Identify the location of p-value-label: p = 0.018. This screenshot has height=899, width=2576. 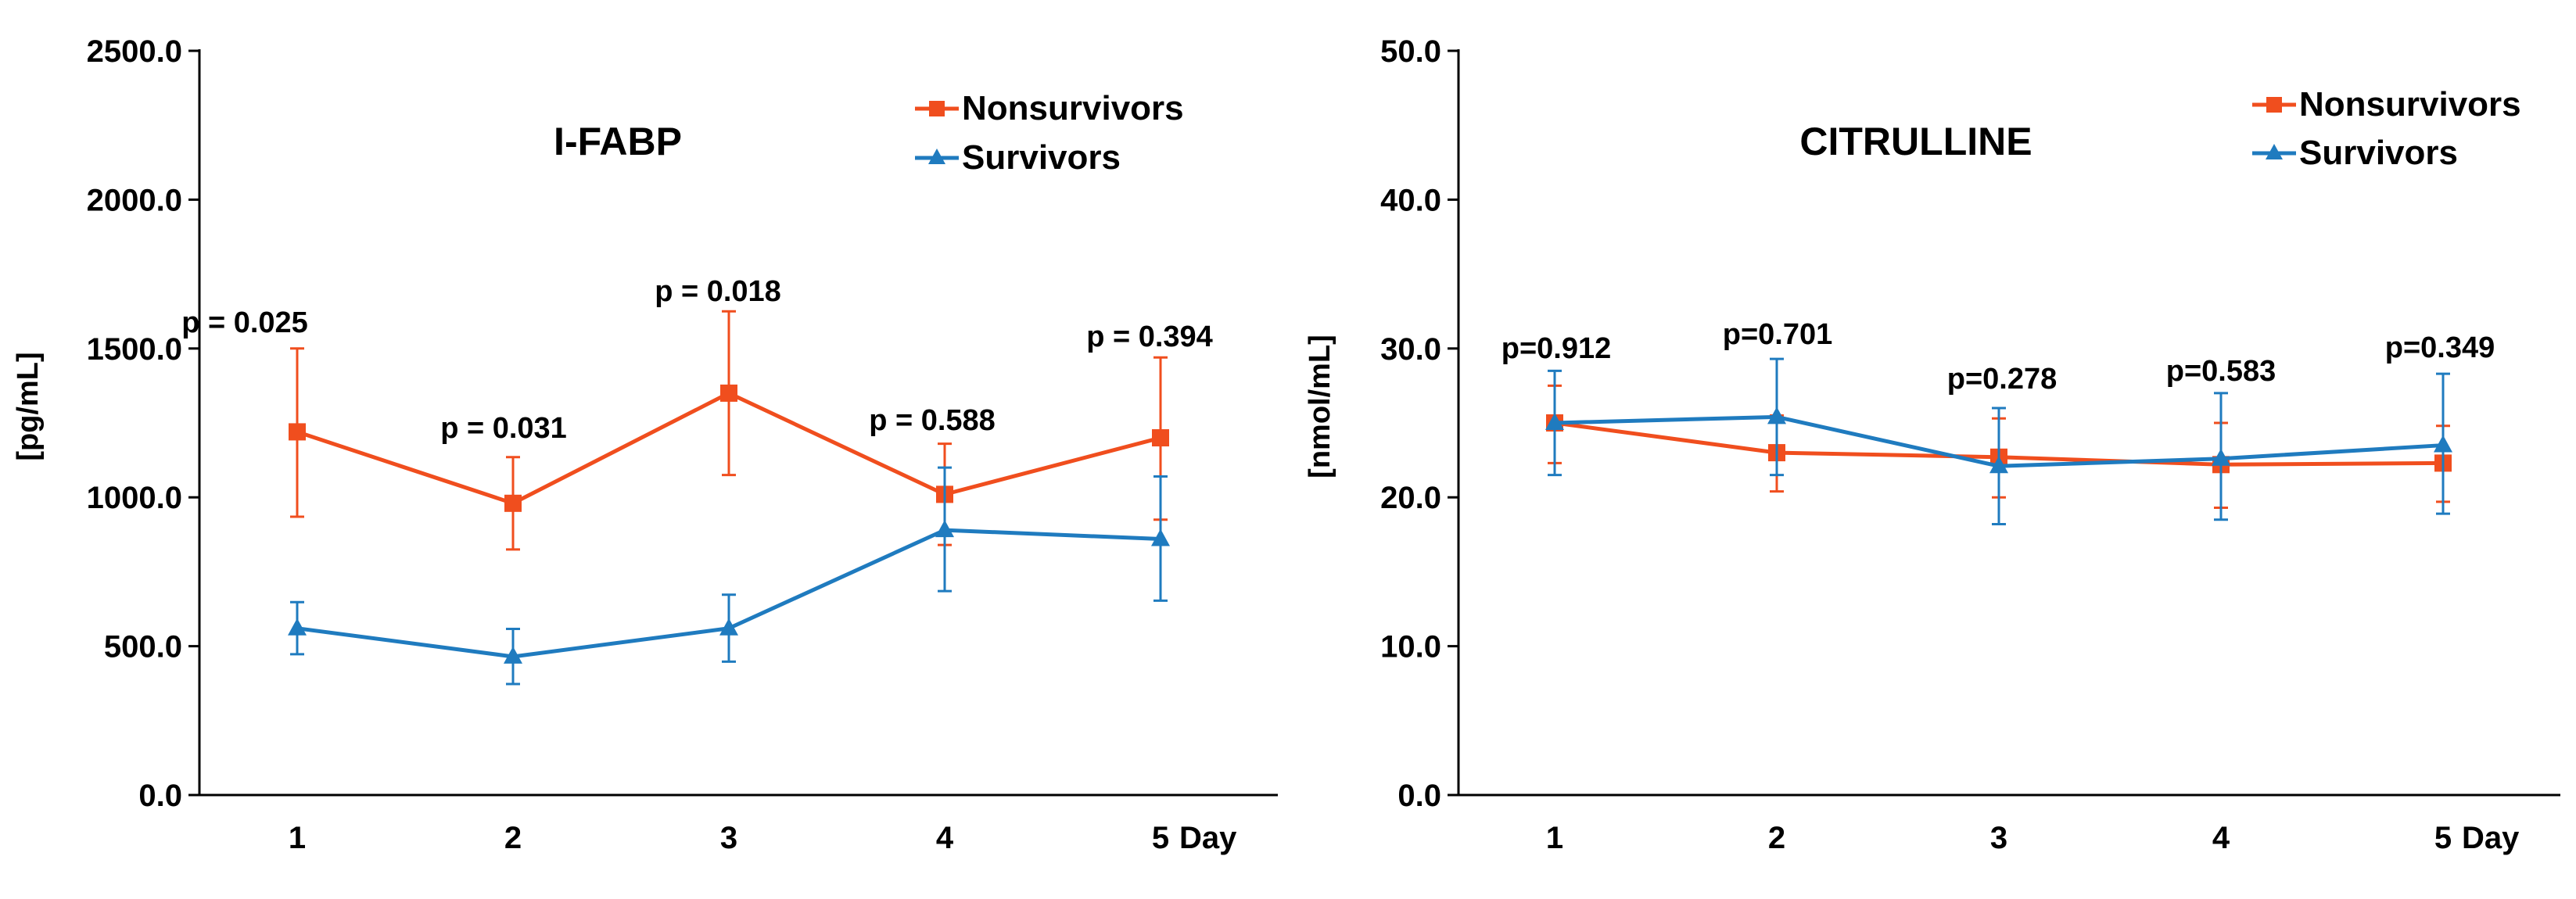
(718, 291).